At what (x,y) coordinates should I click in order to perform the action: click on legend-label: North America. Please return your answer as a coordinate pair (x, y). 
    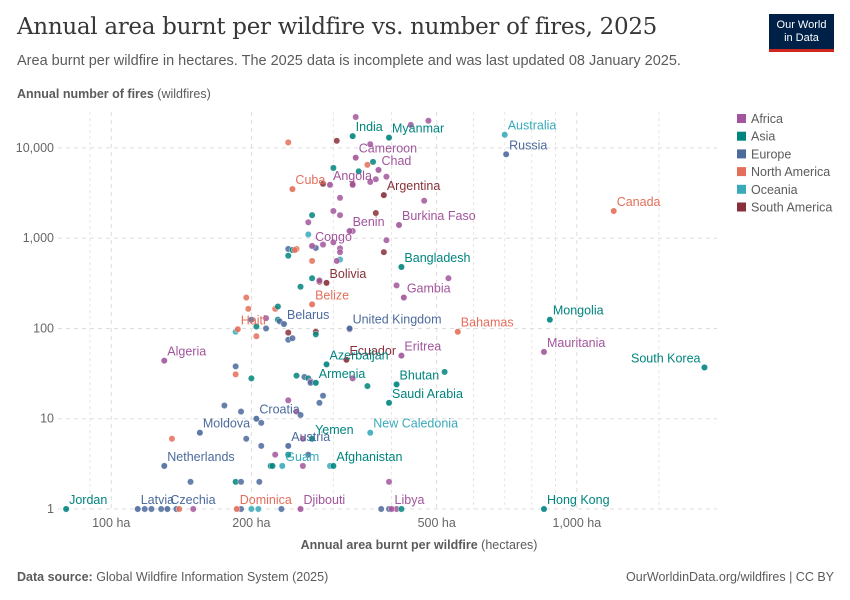
    Looking at the image, I should click on (790, 172).